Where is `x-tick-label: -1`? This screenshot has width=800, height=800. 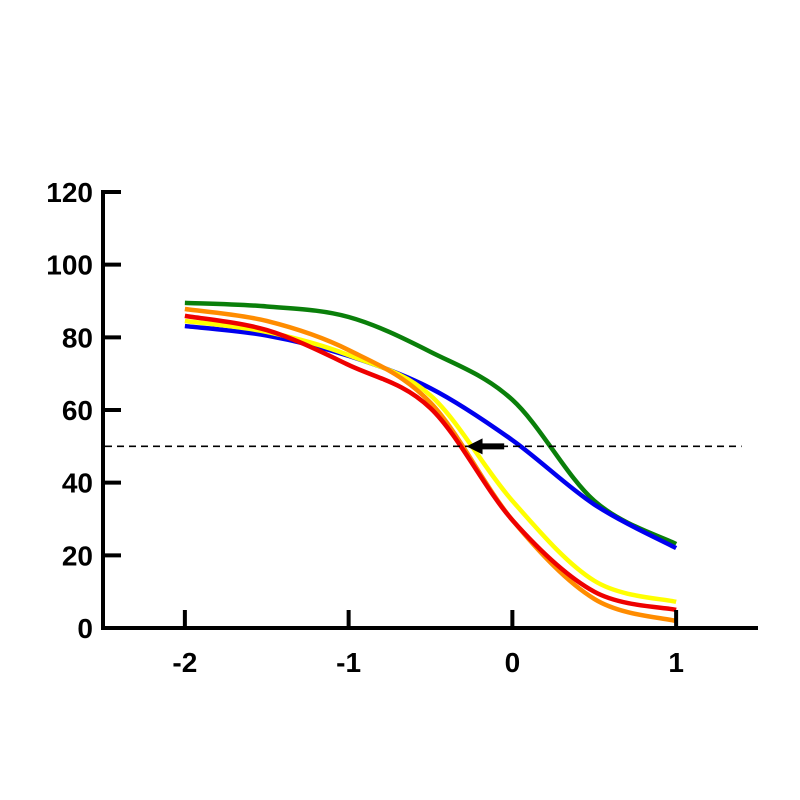 x-tick-label: -1 is located at coordinates (348, 662).